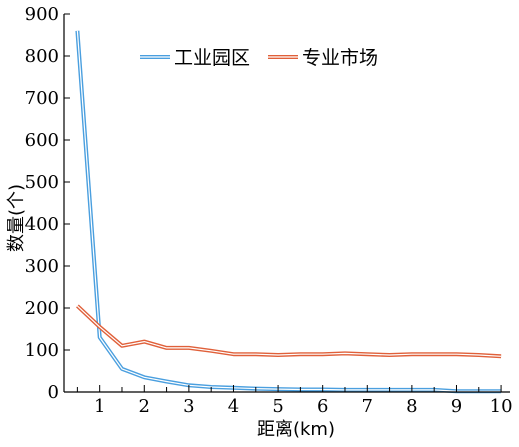 The width and height of the screenshot is (519, 447). I want to click on y-tick-label: 300, so click(42, 266).